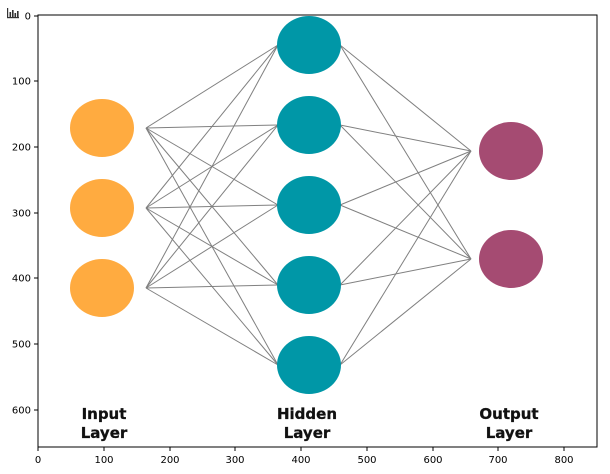 The image size is (610, 474). I want to click on layer-label-hidden: Hidden Layer, so click(307, 423).